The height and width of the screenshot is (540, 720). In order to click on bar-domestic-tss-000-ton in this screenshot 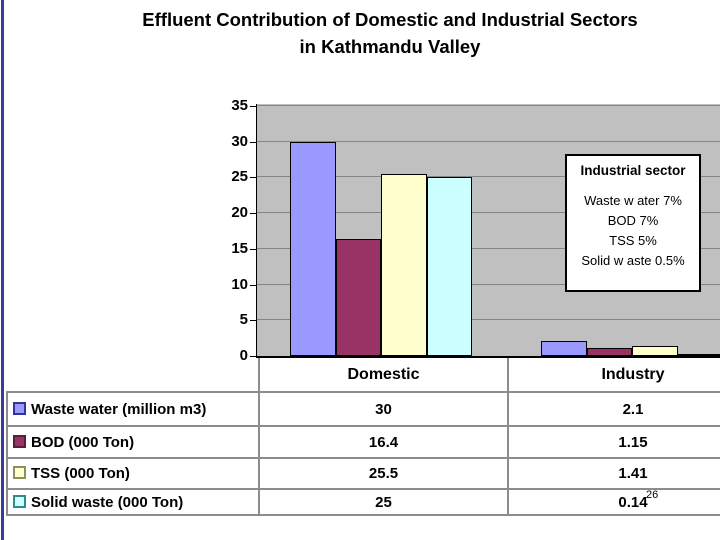, I will do `click(404, 264)`.